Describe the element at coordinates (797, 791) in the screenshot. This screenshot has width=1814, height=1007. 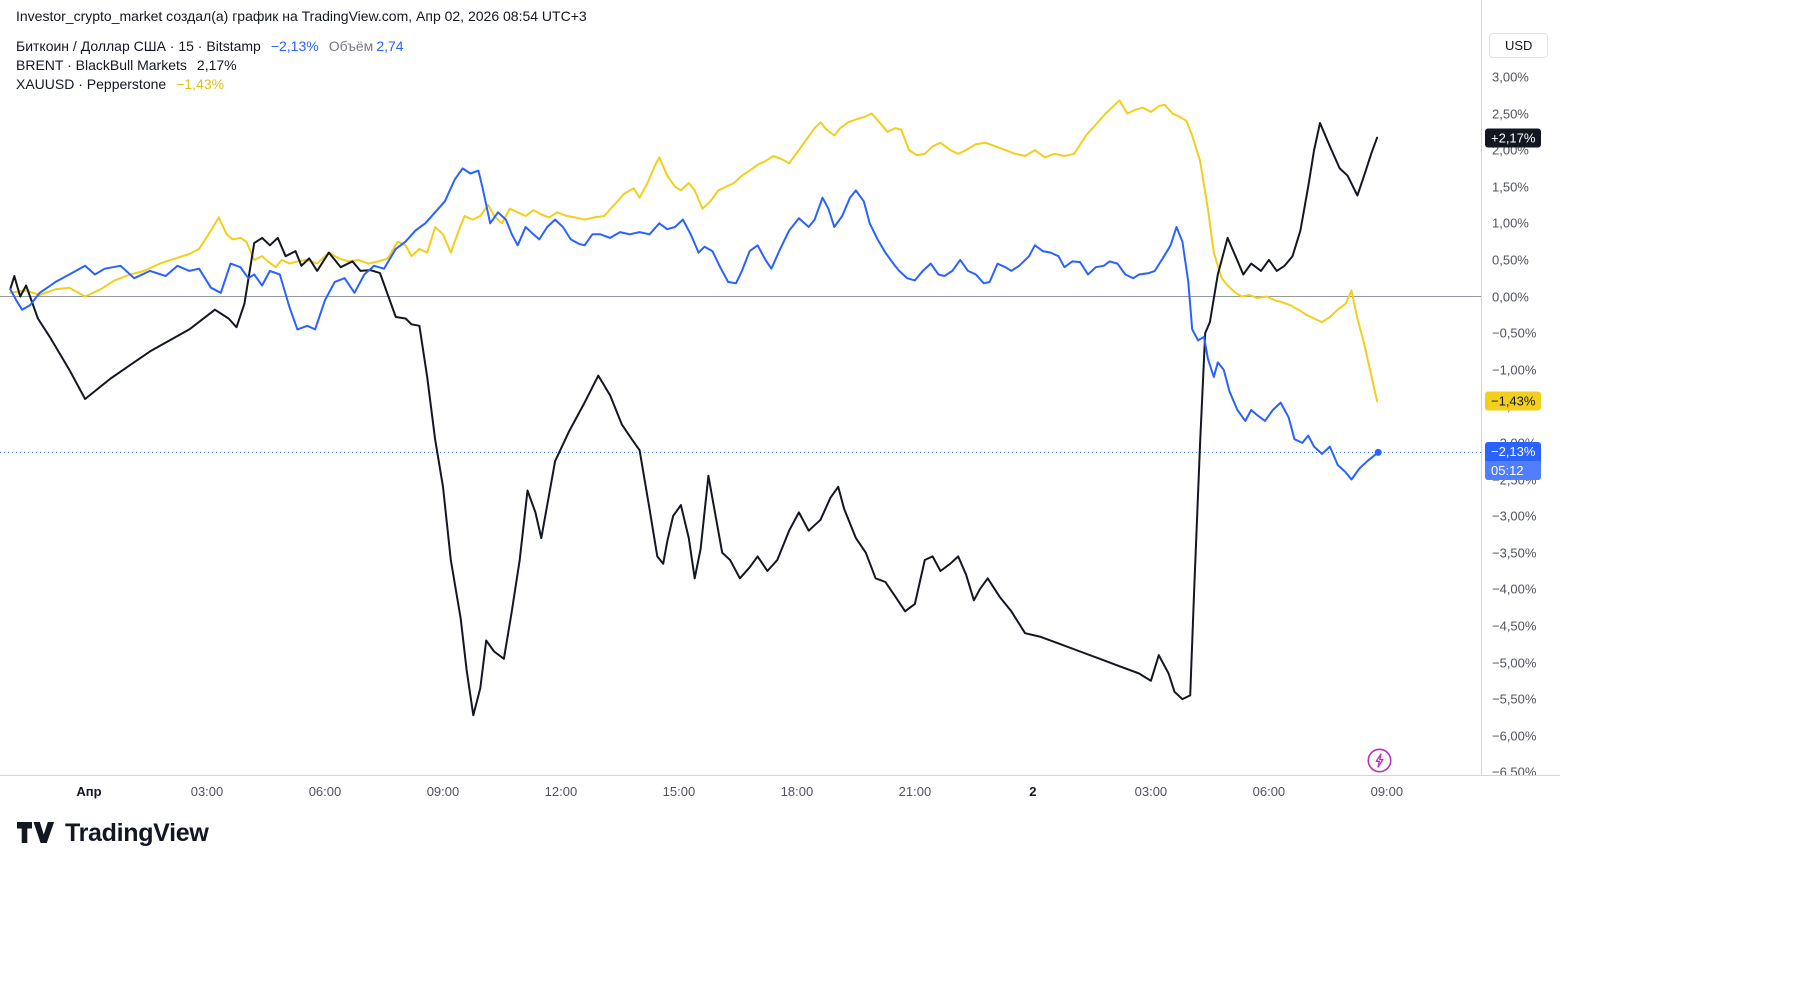
I see `time-tick: 18:00` at that location.